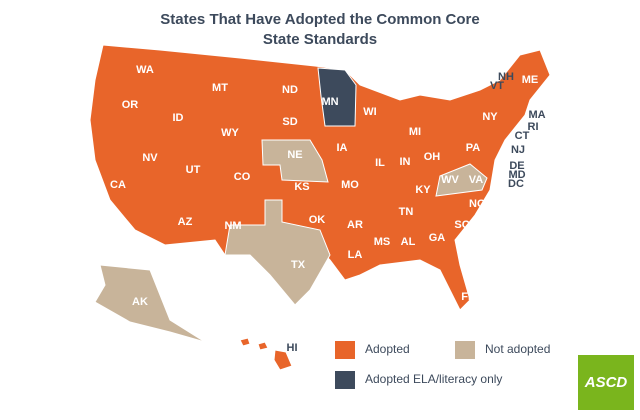 Image resolution: width=640 pixels, height=420 pixels. I want to click on state-label: FL, so click(468, 297).